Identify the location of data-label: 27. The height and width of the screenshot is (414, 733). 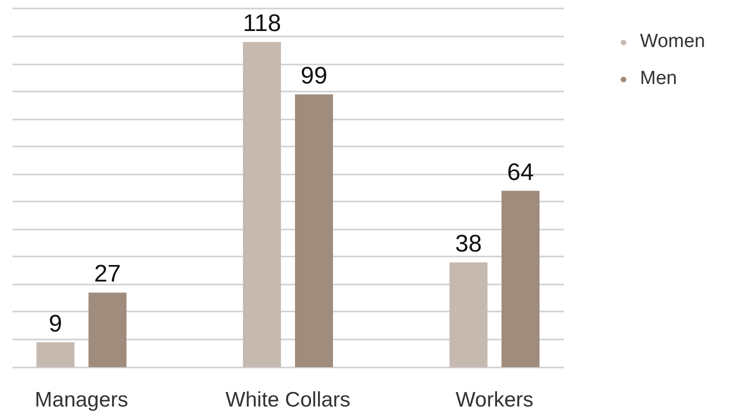
(107, 274).